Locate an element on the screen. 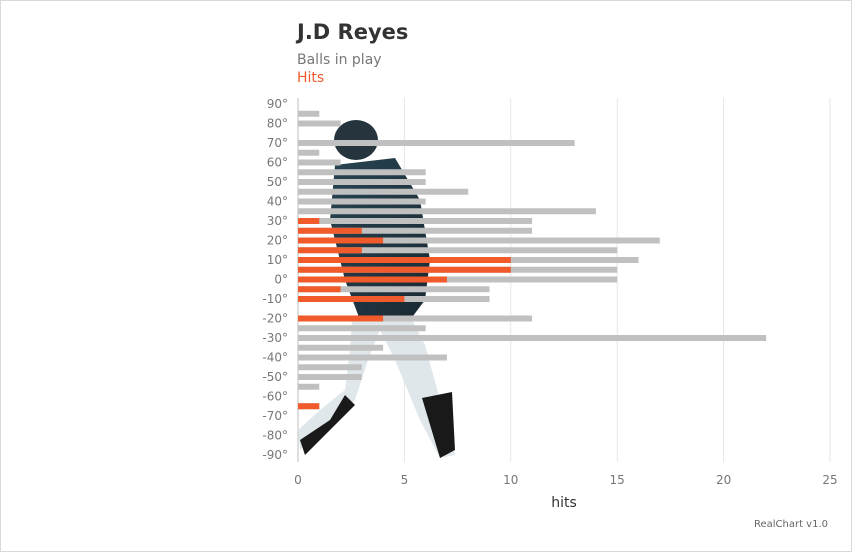 Image resolution: width=852 pixels, height=552 pixels. series-hits is located at coordinates (404, 314).